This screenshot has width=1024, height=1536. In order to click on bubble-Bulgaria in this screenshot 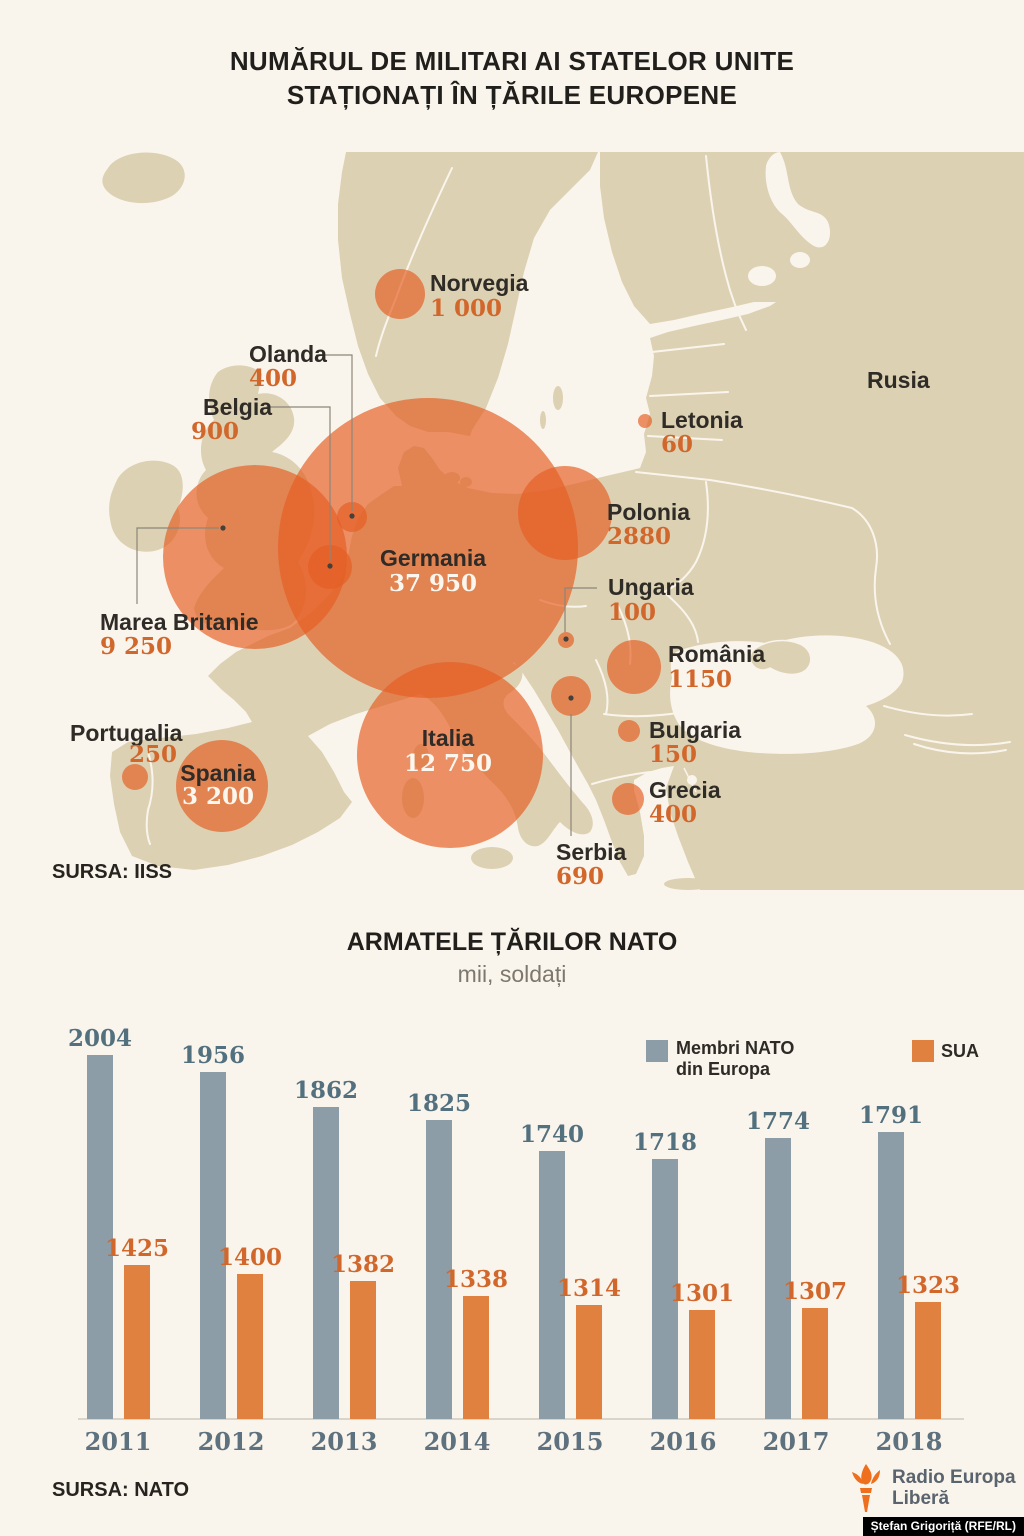, I will do `click(629, 731)`.